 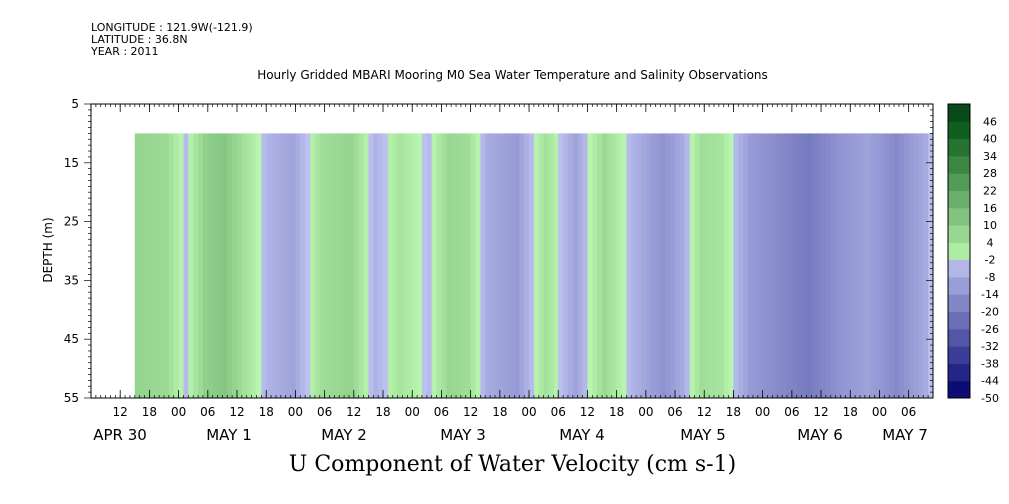 What do you see at coordinates (990, 121) in the screenshot?
I see `colorbar-label: 46` at bounding box center [990, 121].